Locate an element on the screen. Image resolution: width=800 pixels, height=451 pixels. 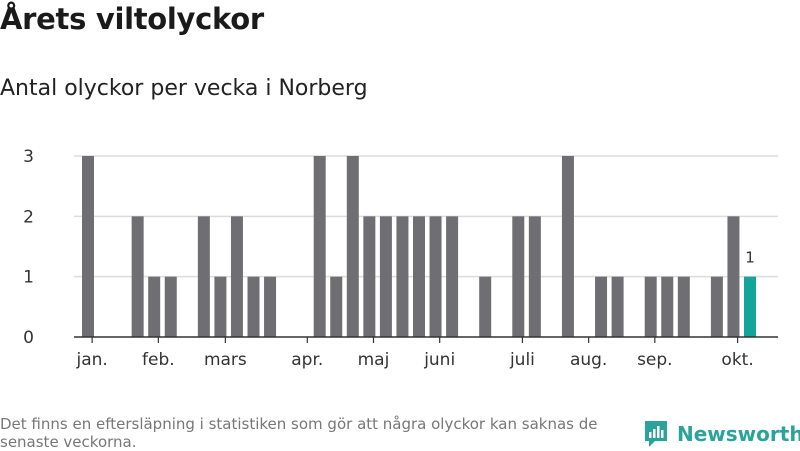
data-label: 1 is located at coordinates (750, 258).